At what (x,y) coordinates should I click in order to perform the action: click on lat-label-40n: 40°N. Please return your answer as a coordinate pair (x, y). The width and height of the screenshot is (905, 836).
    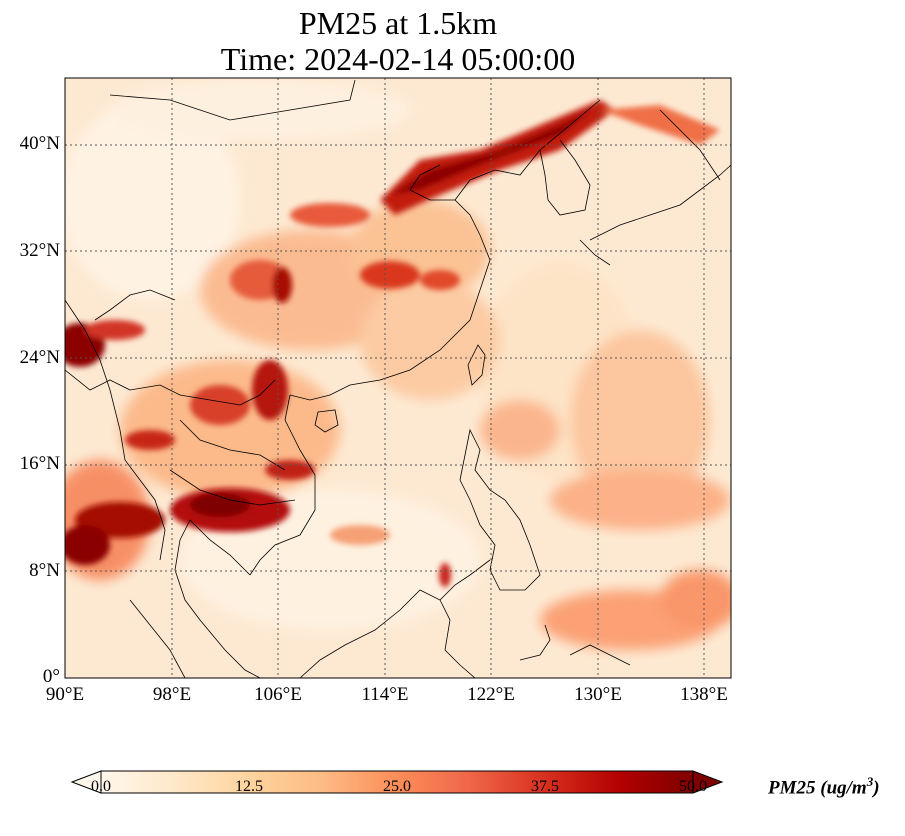
    Looking at the image, I should click on (39, 143).